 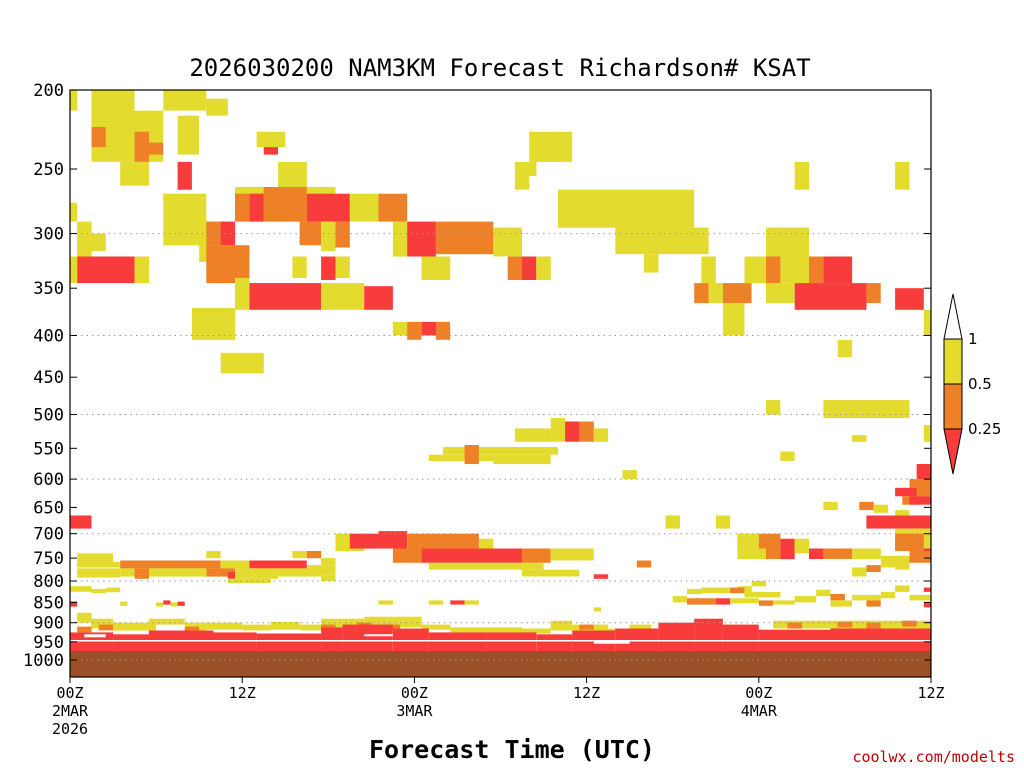 What do you see at coordinates (414, 693) in the screenshot?
I see `x-tick-label-24-0: 00Z` at bounding box center [414, 693].